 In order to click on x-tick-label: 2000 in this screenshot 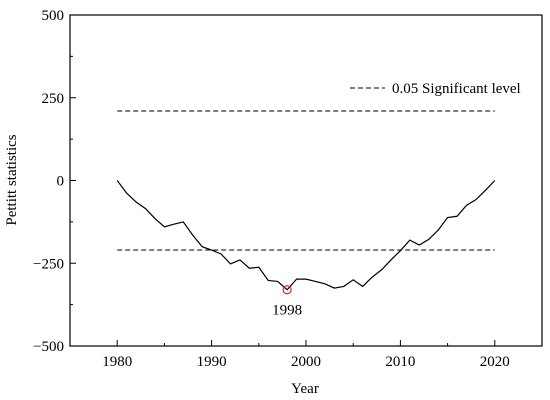, I will do `click(306, 362)`.